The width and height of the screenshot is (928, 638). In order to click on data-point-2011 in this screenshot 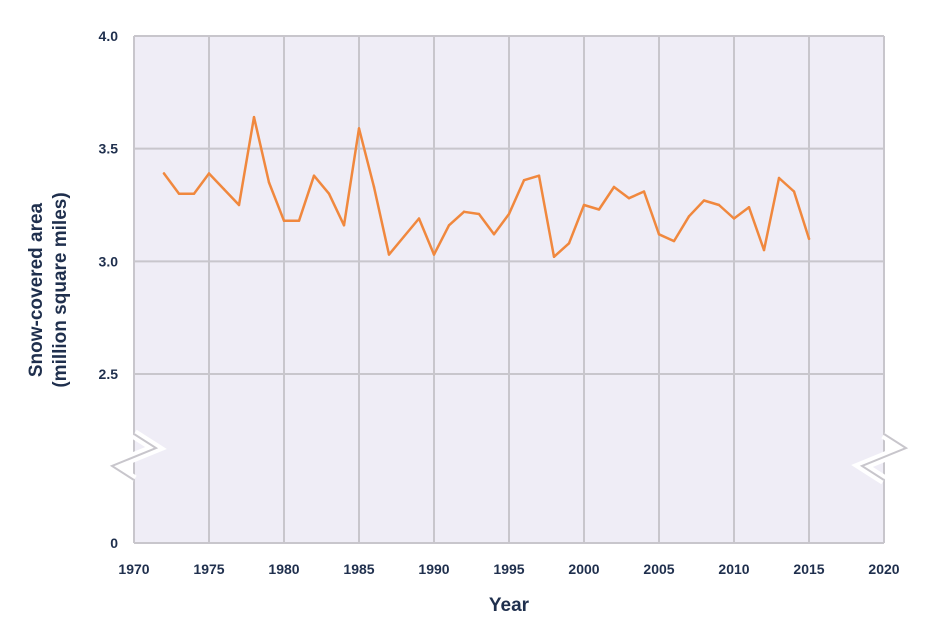, I will do `click(749, 207)`.